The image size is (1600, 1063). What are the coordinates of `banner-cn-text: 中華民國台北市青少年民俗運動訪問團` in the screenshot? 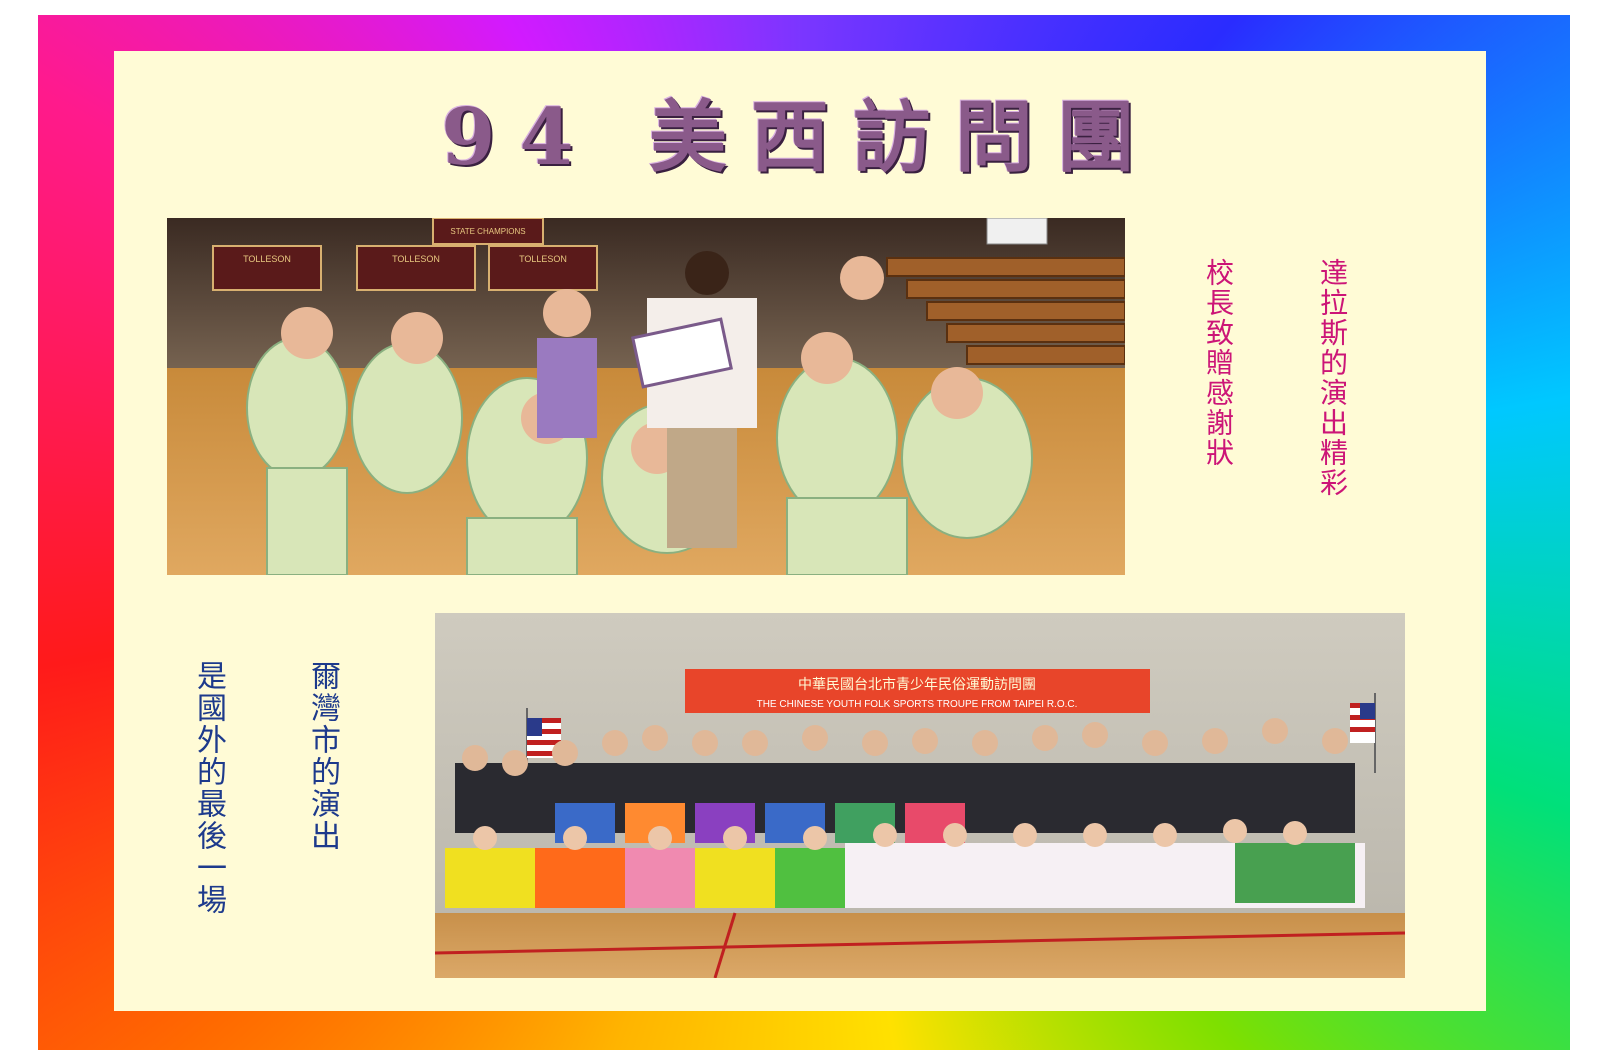 It's located at (917, 684).